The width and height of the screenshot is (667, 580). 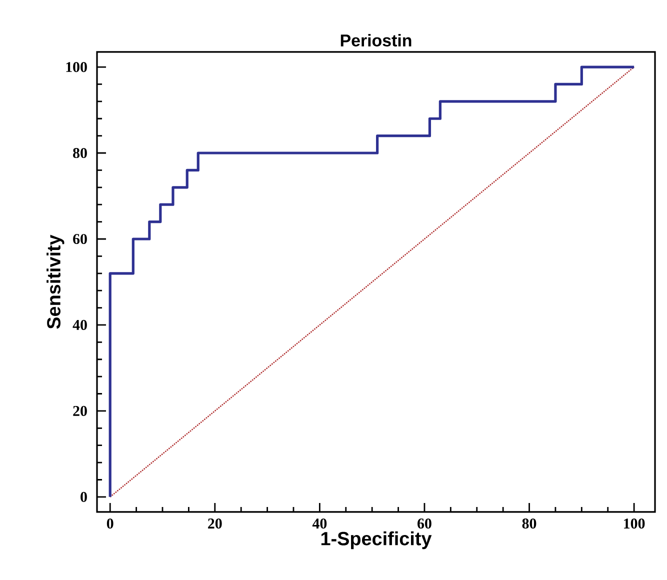 I want to click on y-tick-label: 80, so click(x=80, y=153).